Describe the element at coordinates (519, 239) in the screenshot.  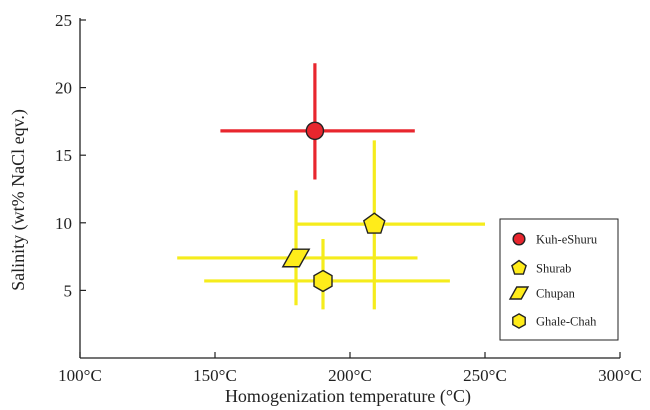
I see `legend-kuh-eshuru-marker` at that location.